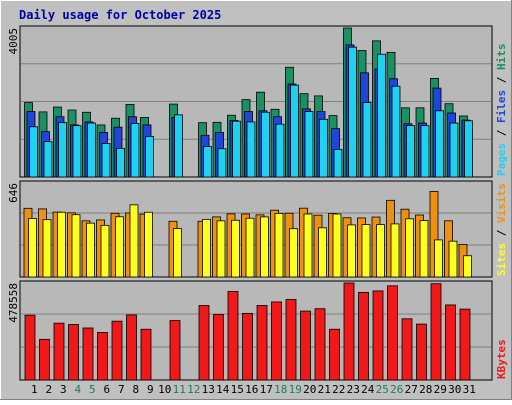  Describe the element at coordinates (501, 203) in the screenshot. I see `legend-item-visits: Visits` at that location.